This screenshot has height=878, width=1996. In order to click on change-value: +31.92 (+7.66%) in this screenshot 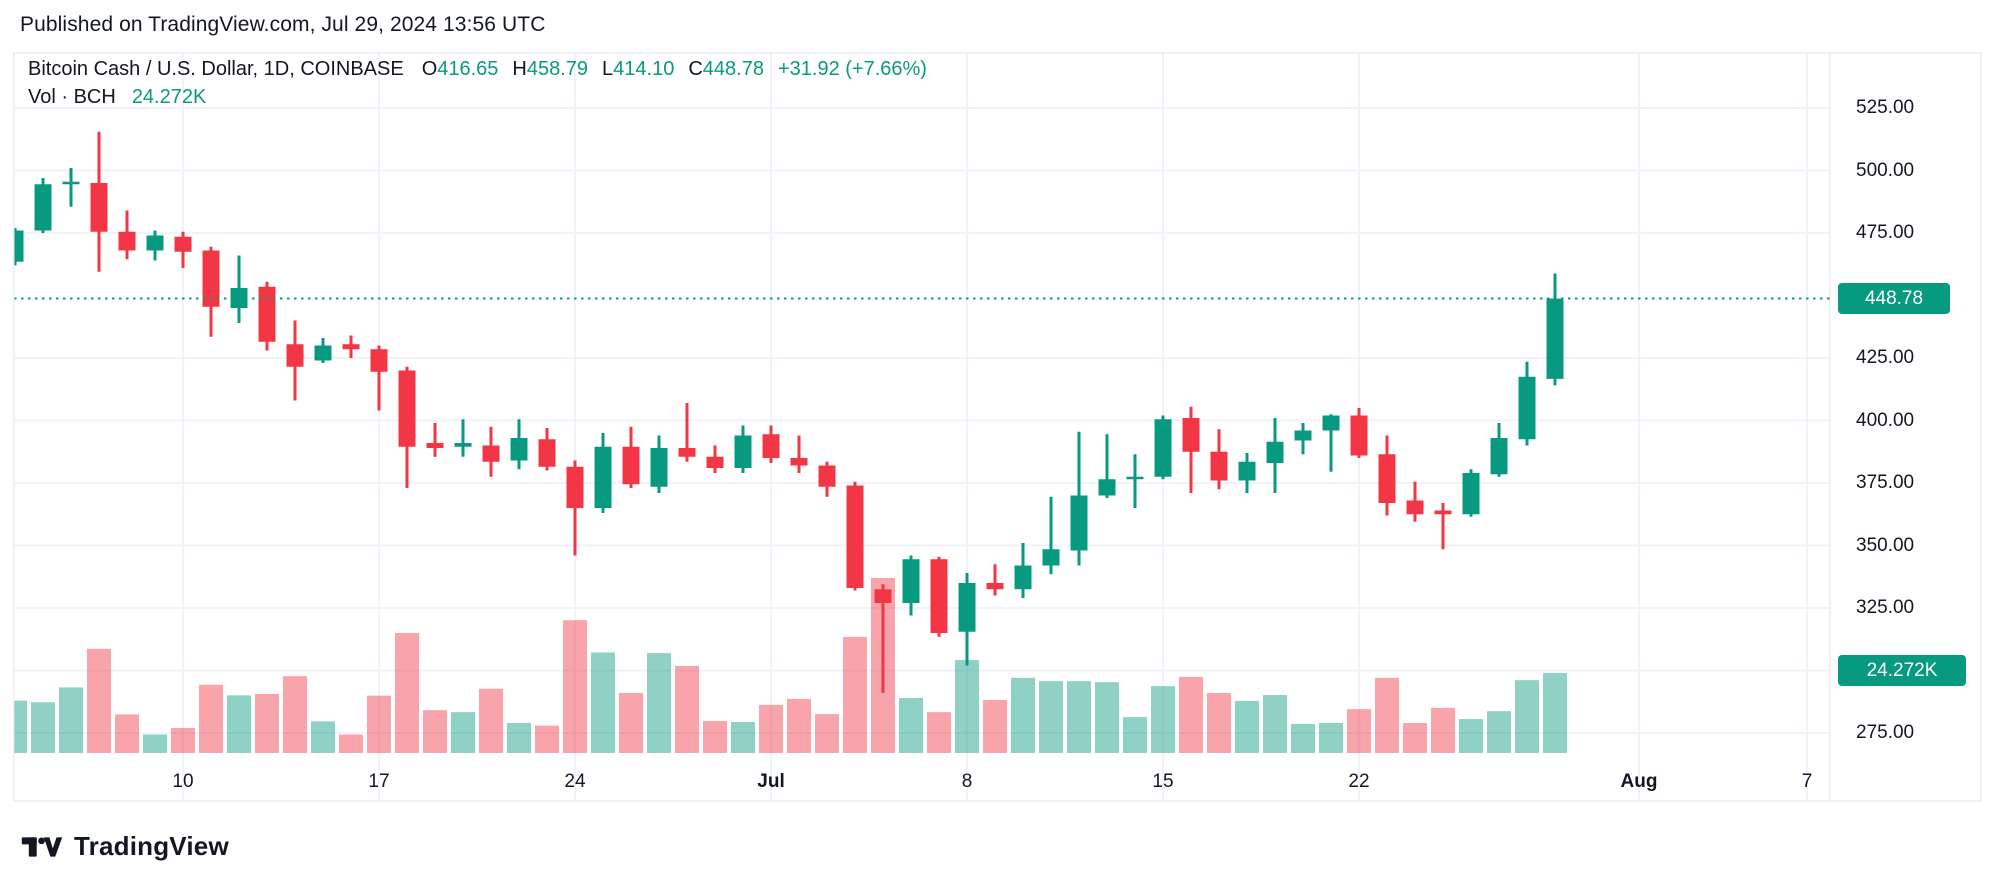, I will do `click(852, 69)`.